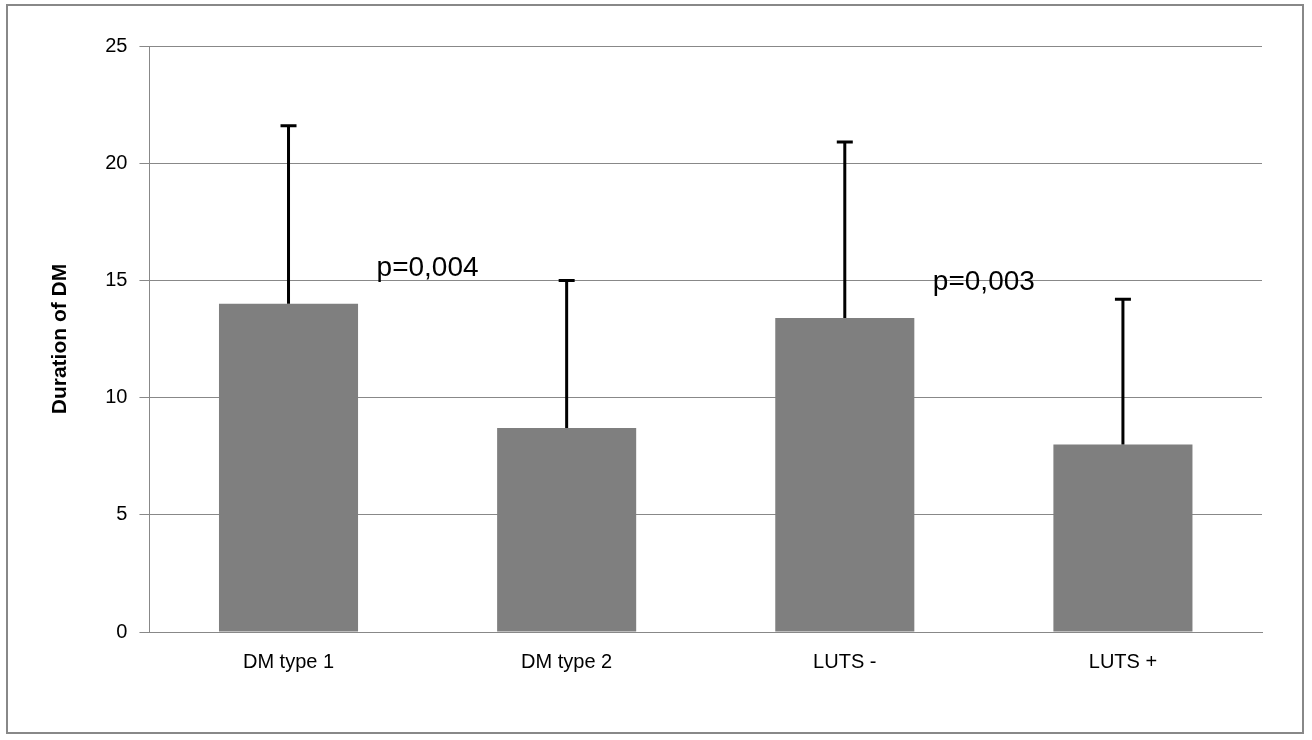 This screenshot has width=1312, height=740. Describe the element at coordinates (567, 660) in the screenshot. I see `x-tick-label: DM type 2` at that location.